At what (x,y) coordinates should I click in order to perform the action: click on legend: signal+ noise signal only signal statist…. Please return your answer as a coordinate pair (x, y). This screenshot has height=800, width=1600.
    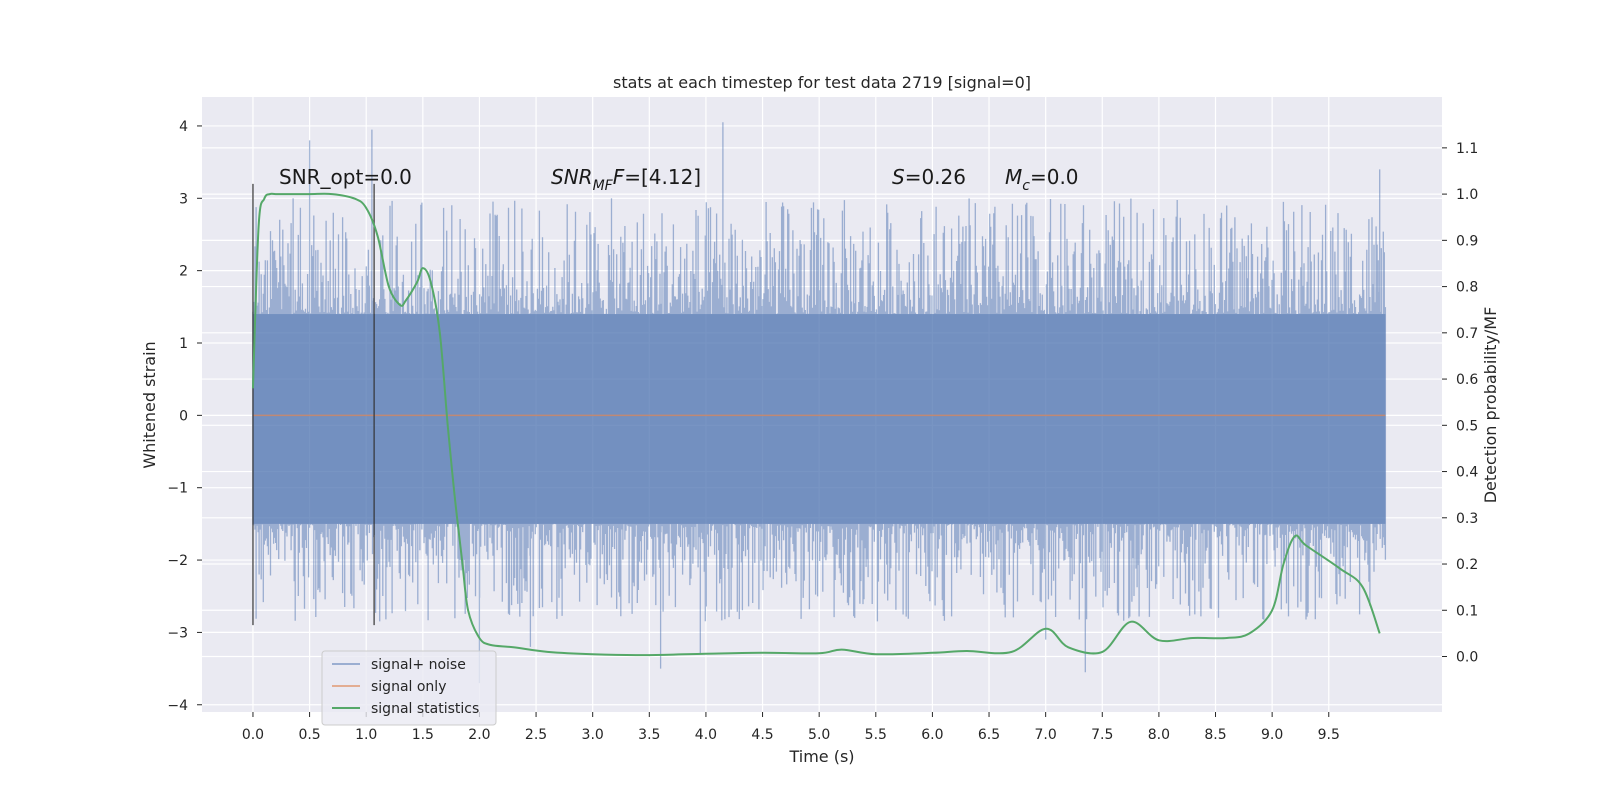
    Looking at the image, I should click on (409, 688).